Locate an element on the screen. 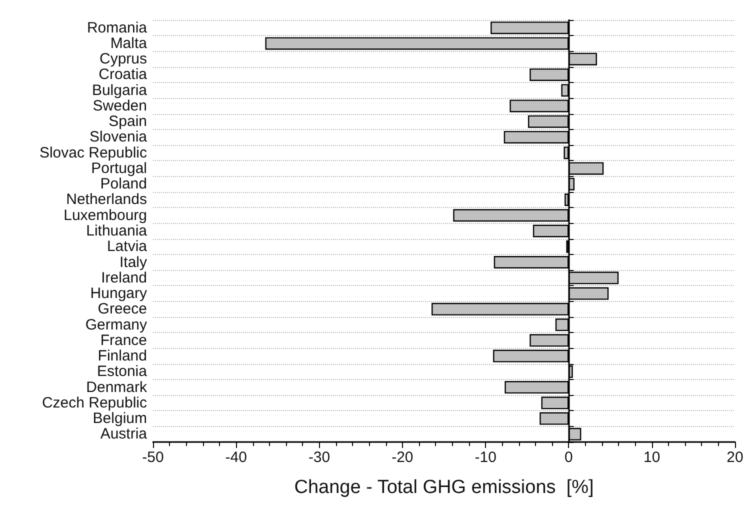 This screenshot has width=751, height=518. y-tick-label: Austria is located at coordinates (124, 434).